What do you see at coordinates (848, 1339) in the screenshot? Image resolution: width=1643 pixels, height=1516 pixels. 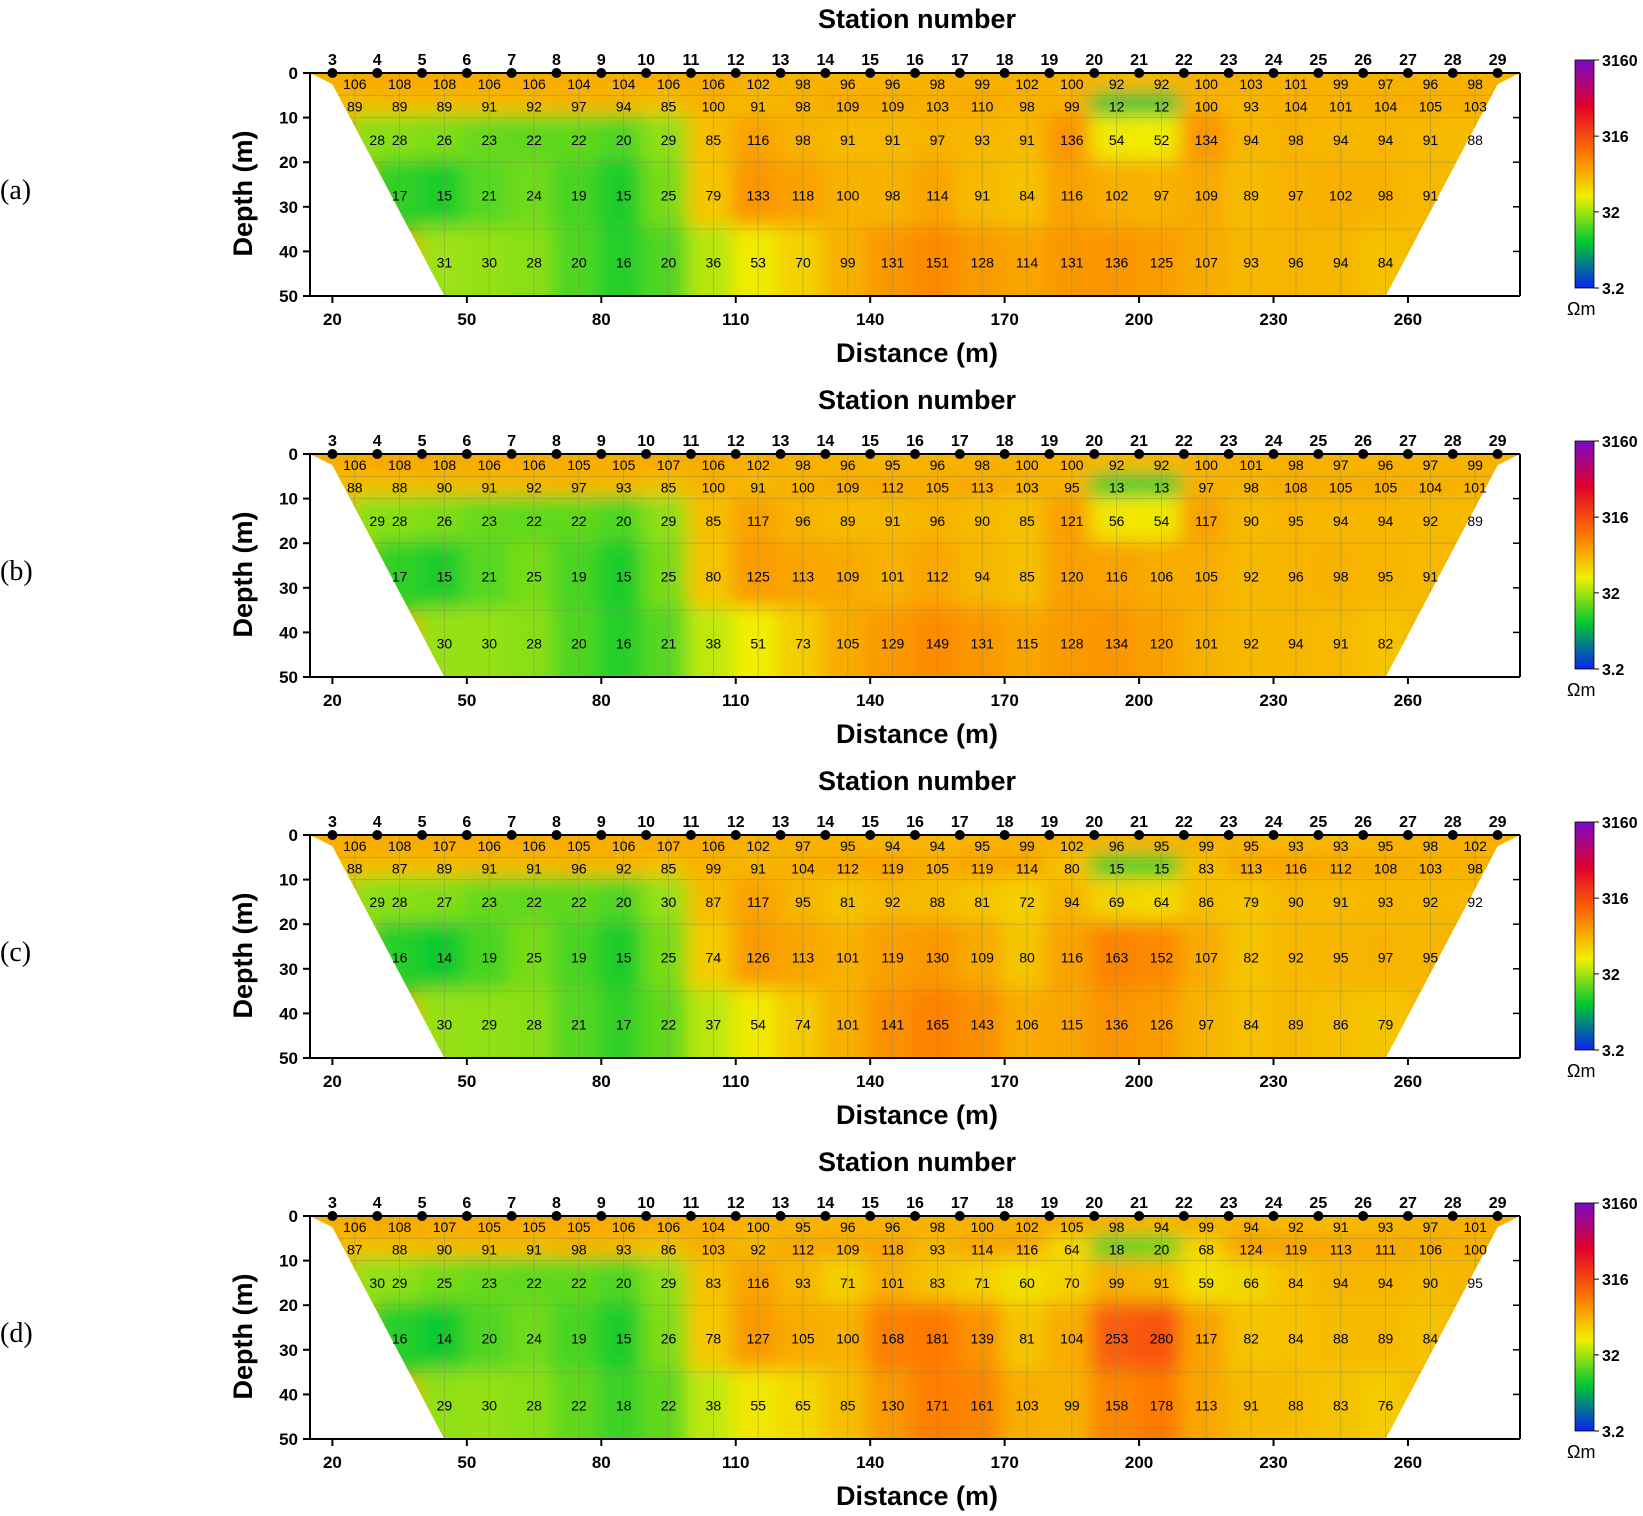 I see `cell-value: 100` at bounding box center [848, 1339].